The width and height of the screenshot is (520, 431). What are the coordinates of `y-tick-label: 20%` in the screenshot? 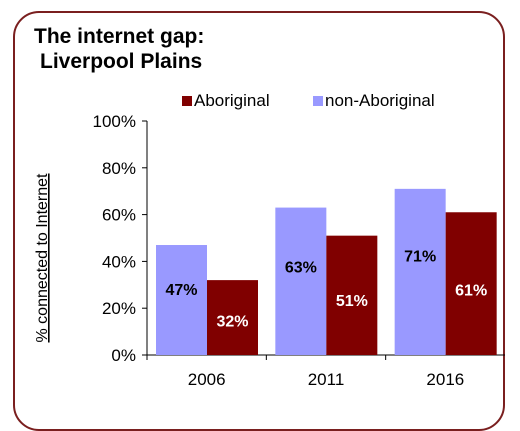 It's located at (119, 308).